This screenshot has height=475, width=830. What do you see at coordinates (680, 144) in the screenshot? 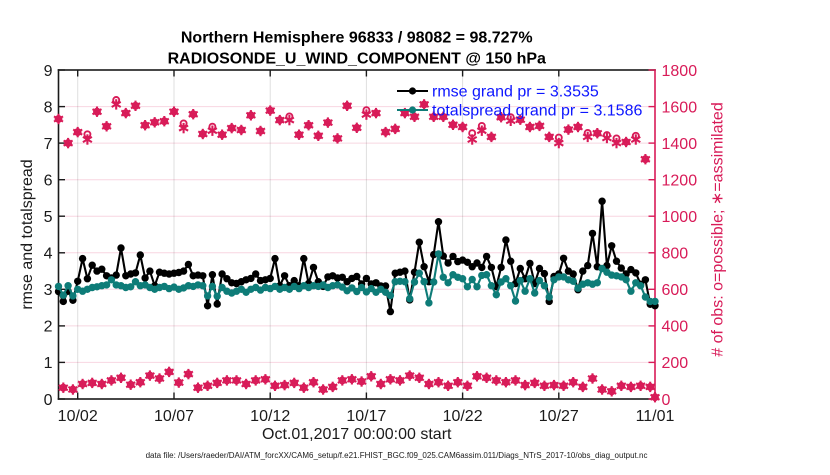
I see `svg-text: 1400` at bounding box center [680, 144].